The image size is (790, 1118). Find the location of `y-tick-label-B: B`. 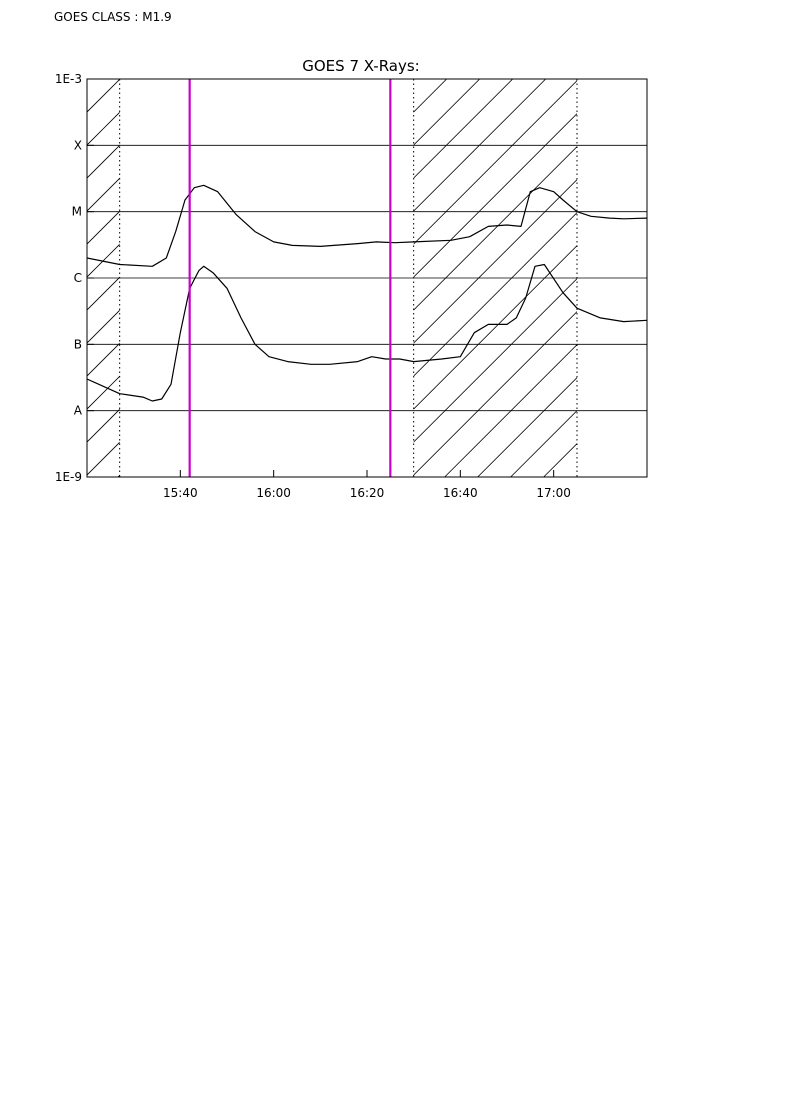

y-tick-label-B: B is located at coordinates (78, 344).